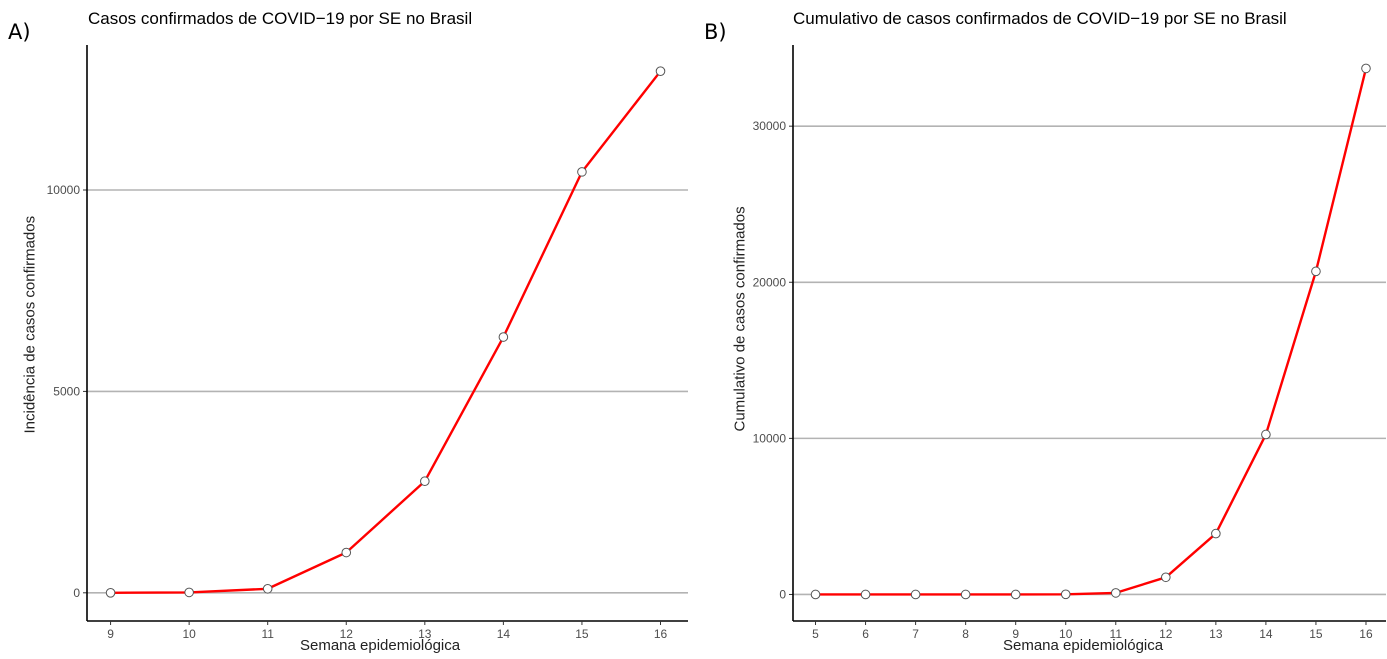 The image size is (1387, 659). I want to click on chart-a-x-tick-label: 15, so click(582, 634).